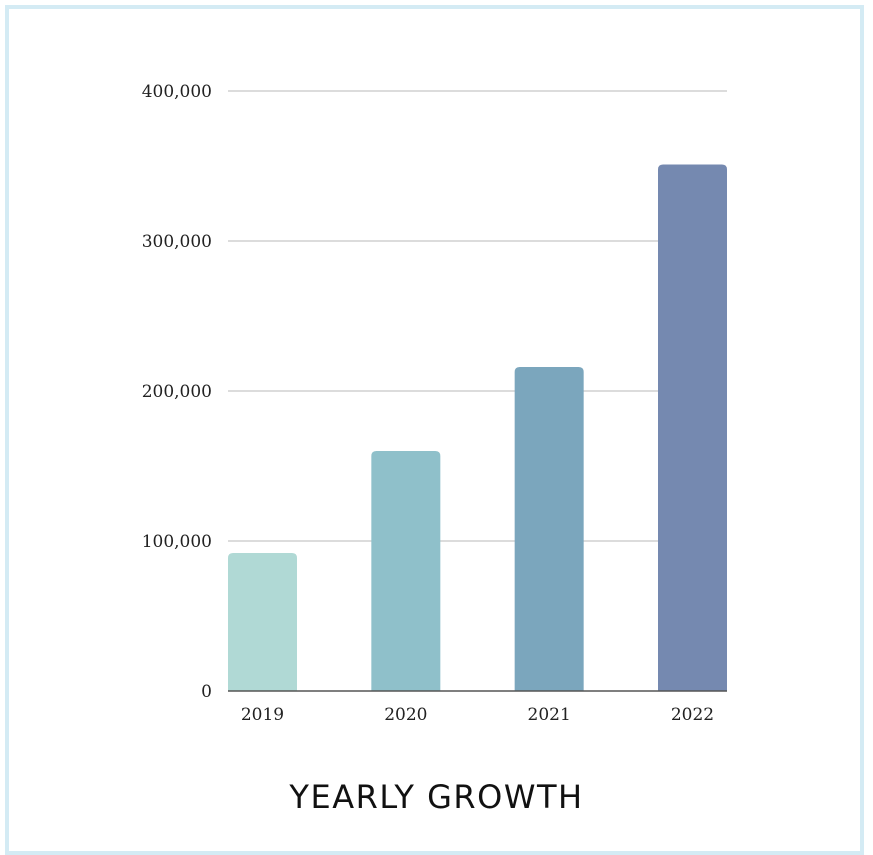  Describe the element at coordinates (692, 715) in the screenshot. I see `x-tick-label: 2022` at that location.